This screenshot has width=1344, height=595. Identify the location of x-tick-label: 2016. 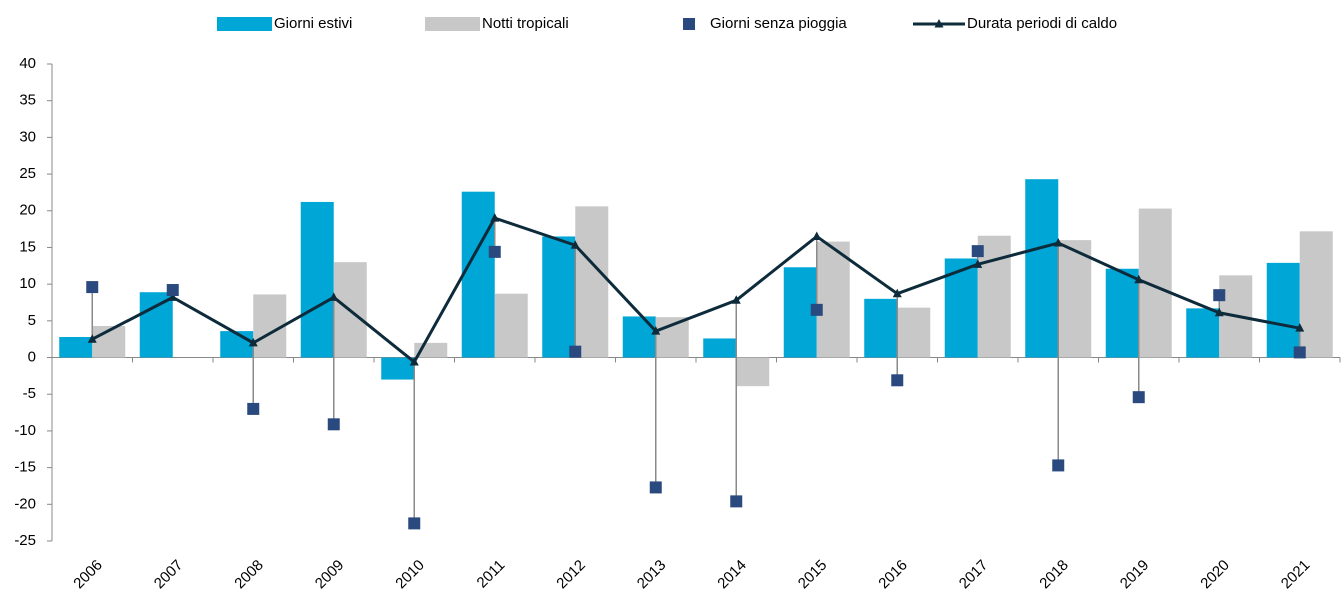
(893, 575).